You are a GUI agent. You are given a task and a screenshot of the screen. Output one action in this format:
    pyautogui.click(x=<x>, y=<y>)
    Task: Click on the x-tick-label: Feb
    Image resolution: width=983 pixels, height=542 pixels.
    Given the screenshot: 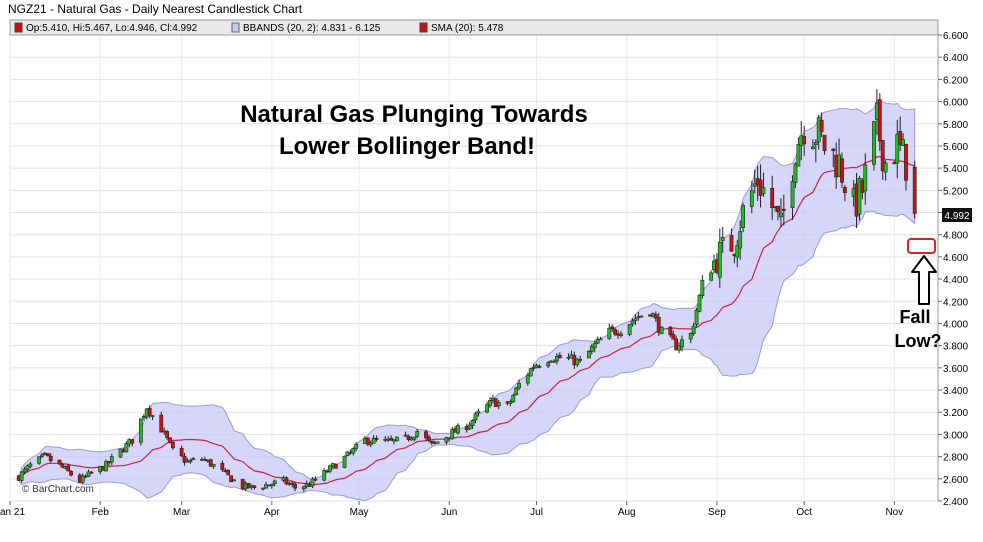 What is the action you would take?
    pyautogui.click(x=101, y=512)
    